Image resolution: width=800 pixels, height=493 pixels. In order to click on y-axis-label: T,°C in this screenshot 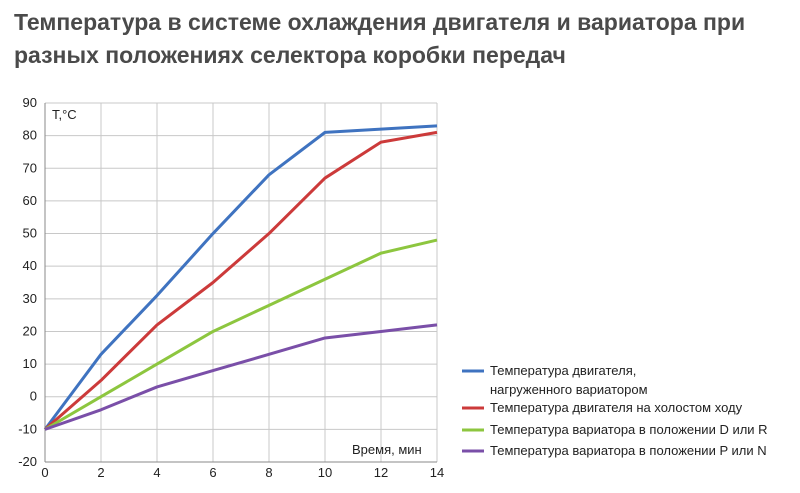, I will do `click(64, 114)`.